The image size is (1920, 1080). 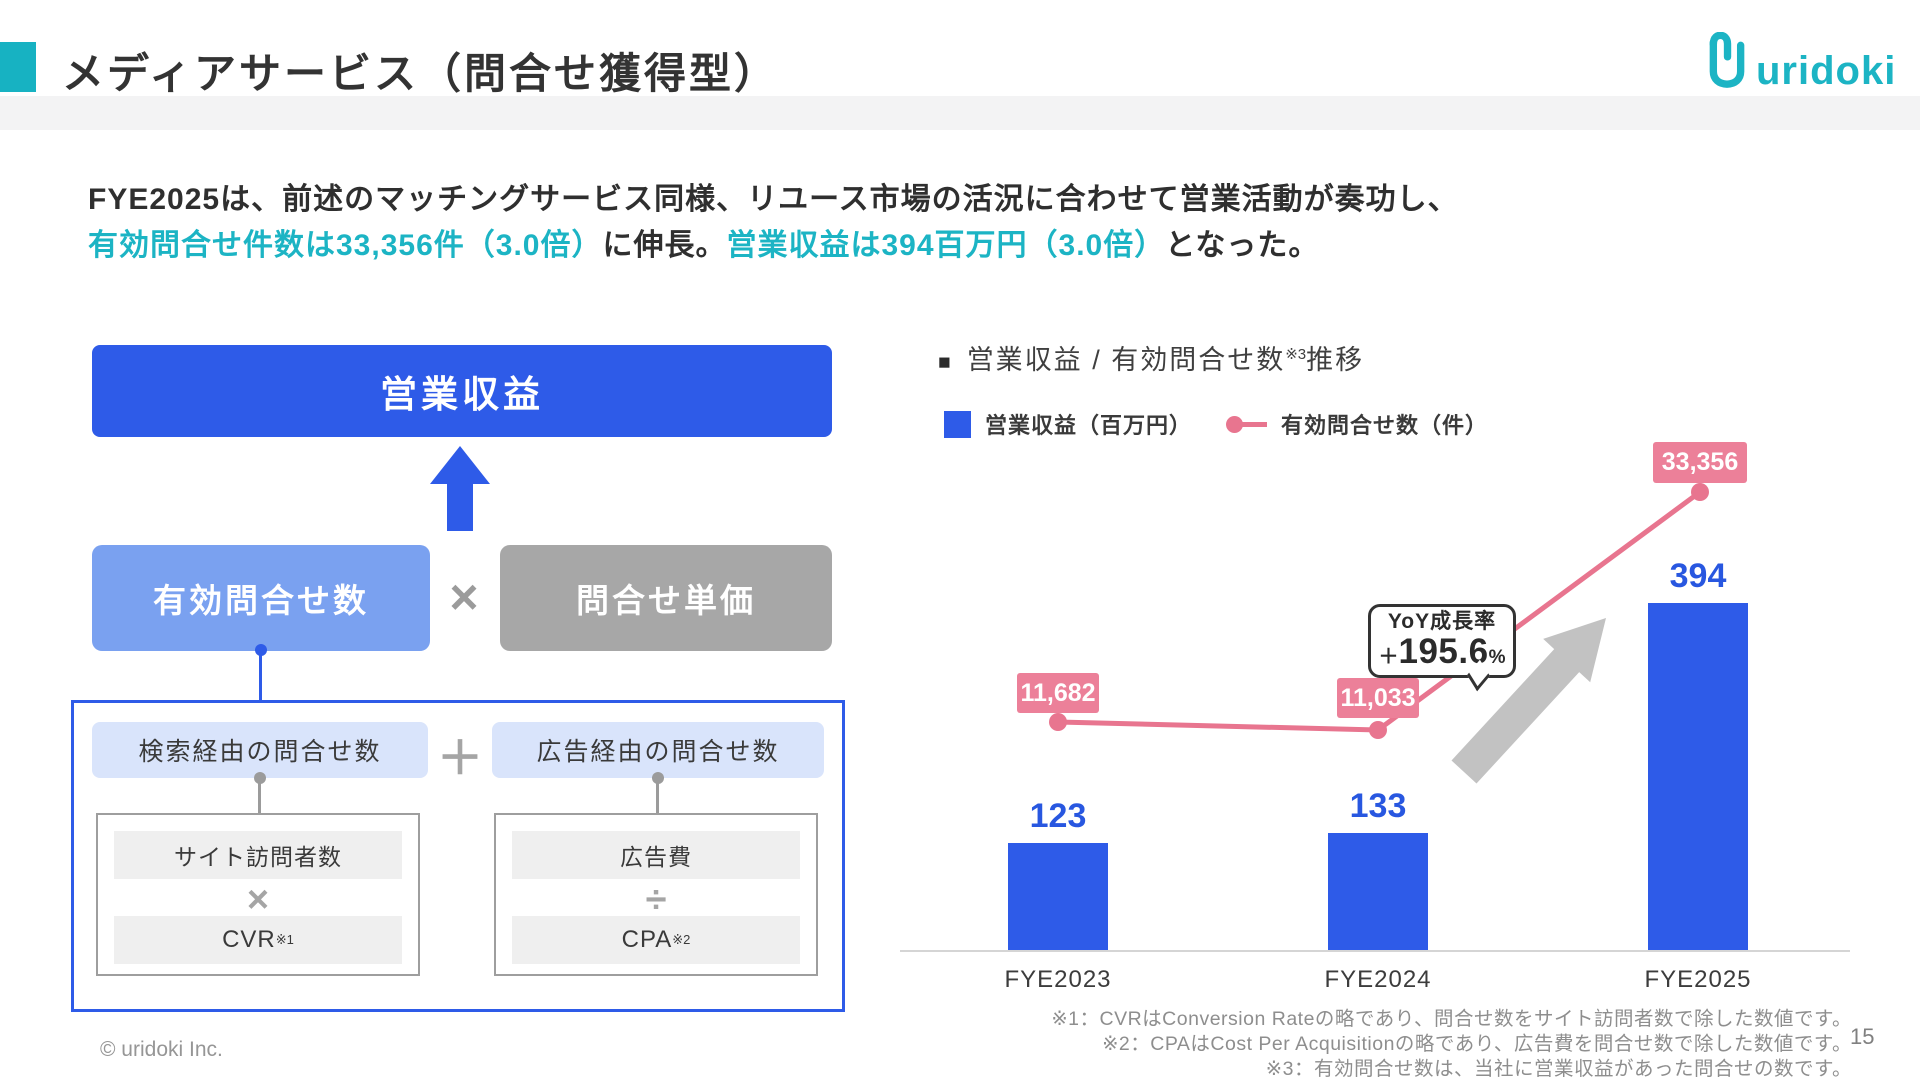 I want to click on cvr-cell: CVR ※1, so click(x=258, y=940).